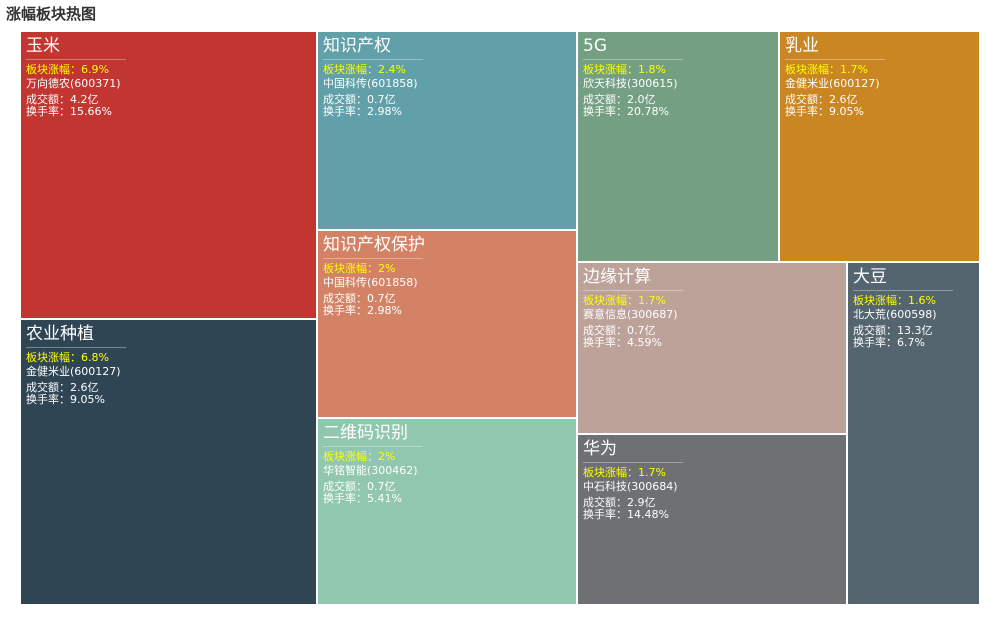 Image resolution: width=1000 pixels, height=618 pixels. Describe the element at coordinates (364, 69) in the screenshot. I see `sector-change: 板块涨幅：2.4%` at that location.